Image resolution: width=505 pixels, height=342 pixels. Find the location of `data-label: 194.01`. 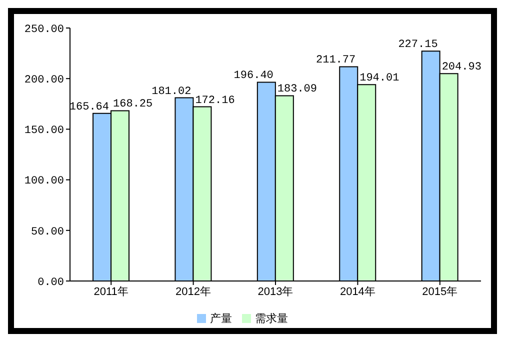

data-label: 194.01 is located at coordinates (380, 78).